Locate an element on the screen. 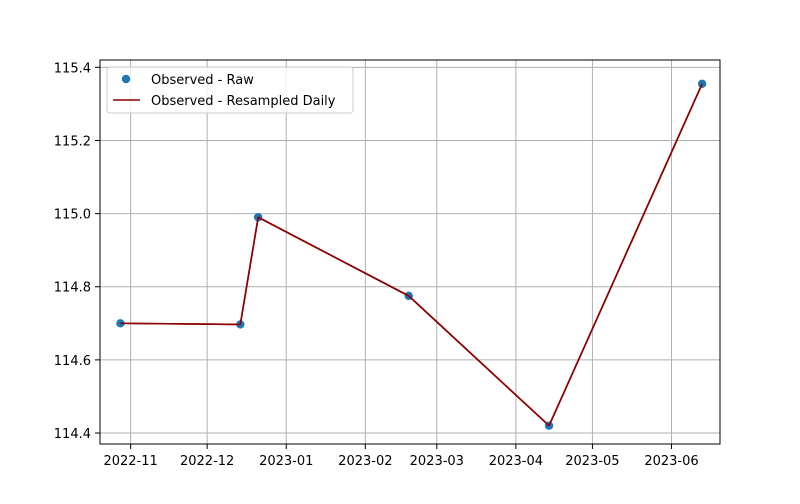 The image size is (800, 504). y-tick-label: 114.6 is located at coordinates (72, 361).